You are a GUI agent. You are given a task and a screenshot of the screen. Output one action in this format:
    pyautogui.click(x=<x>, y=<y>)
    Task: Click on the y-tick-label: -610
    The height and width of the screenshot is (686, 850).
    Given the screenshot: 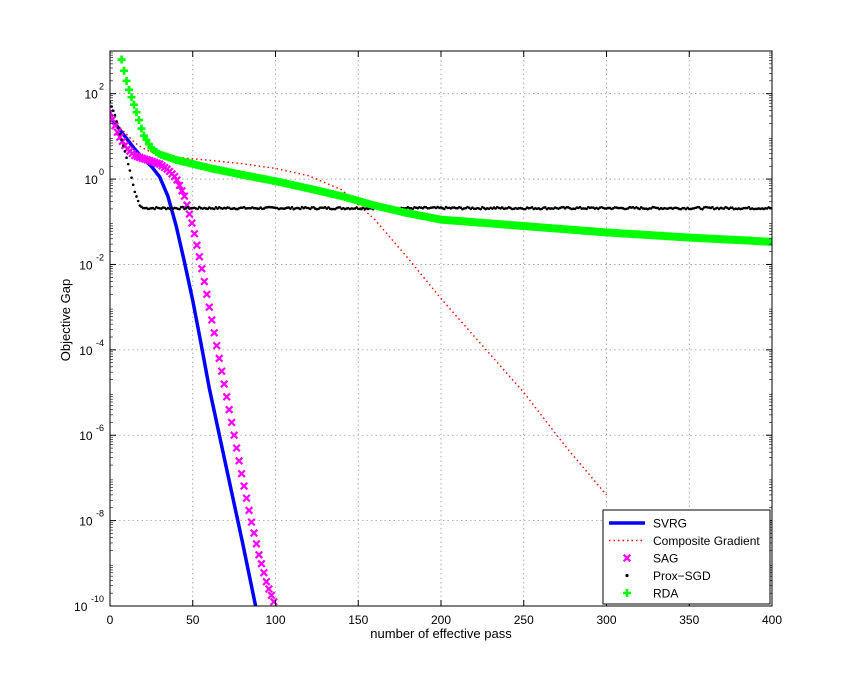 What is the action you would take?
    pyautogui.click(x=91, y=433)
    